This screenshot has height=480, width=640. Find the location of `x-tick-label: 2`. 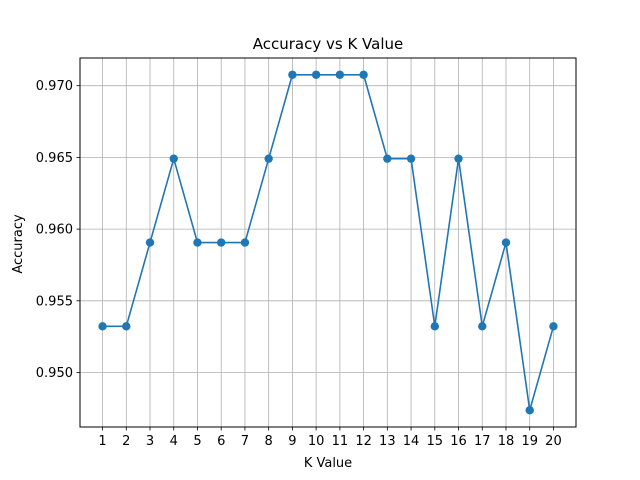

x-tick-label: 2 is located at coordinates (126, 441).